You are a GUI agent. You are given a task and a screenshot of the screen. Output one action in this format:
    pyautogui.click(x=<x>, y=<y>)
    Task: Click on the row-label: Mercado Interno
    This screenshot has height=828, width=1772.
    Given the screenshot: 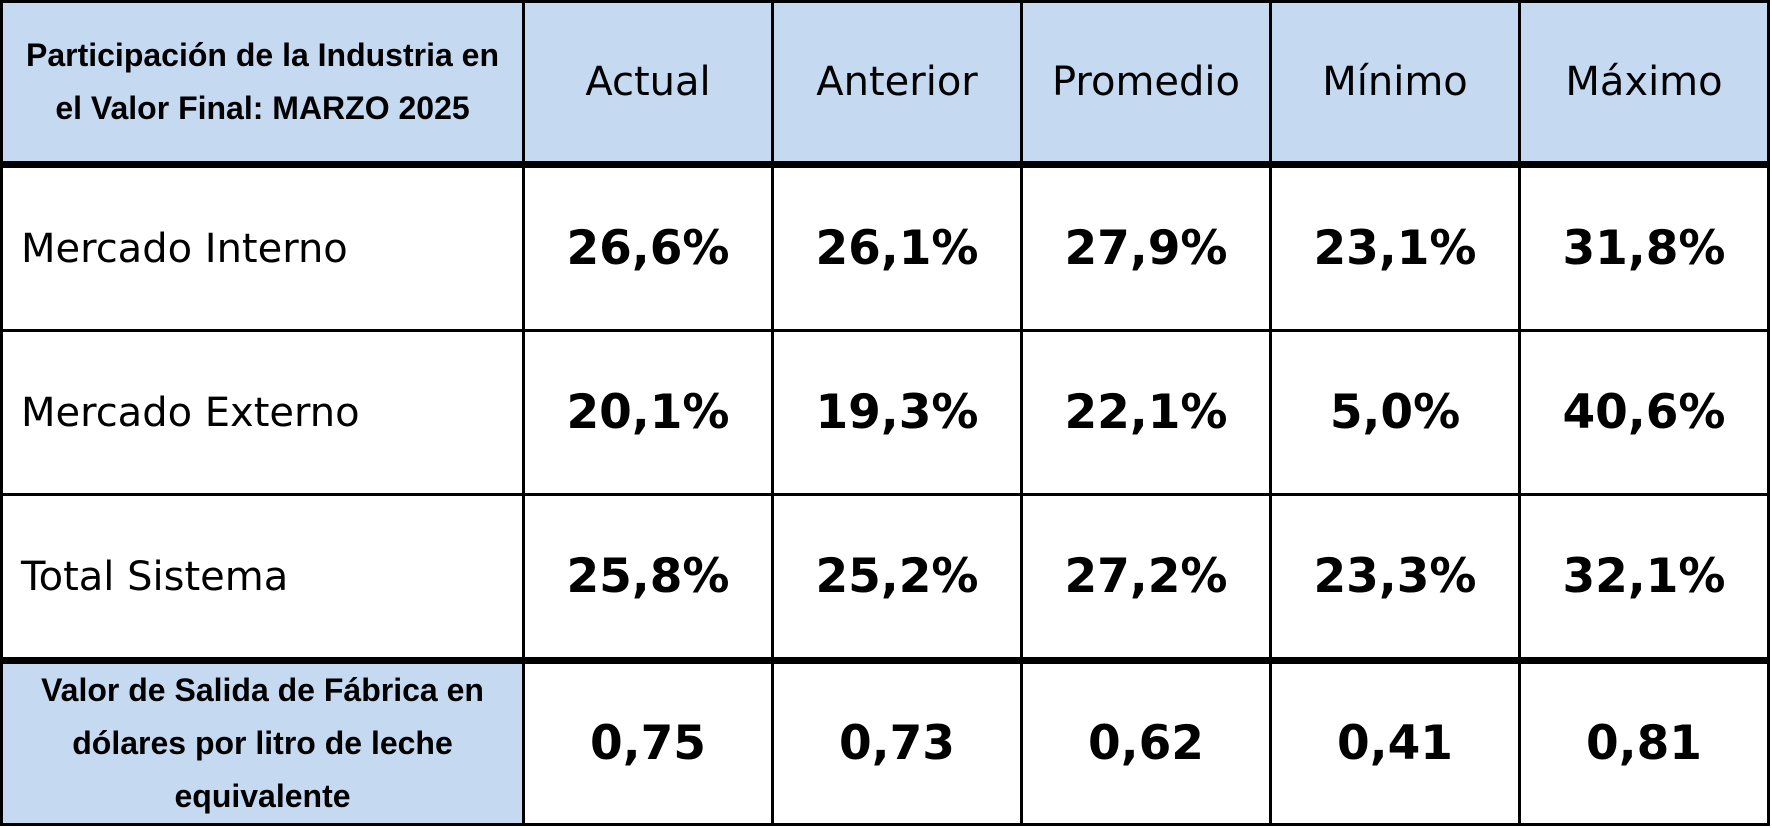 What is the action you would take?
    pyautogui.click(x=262, y=247)
    